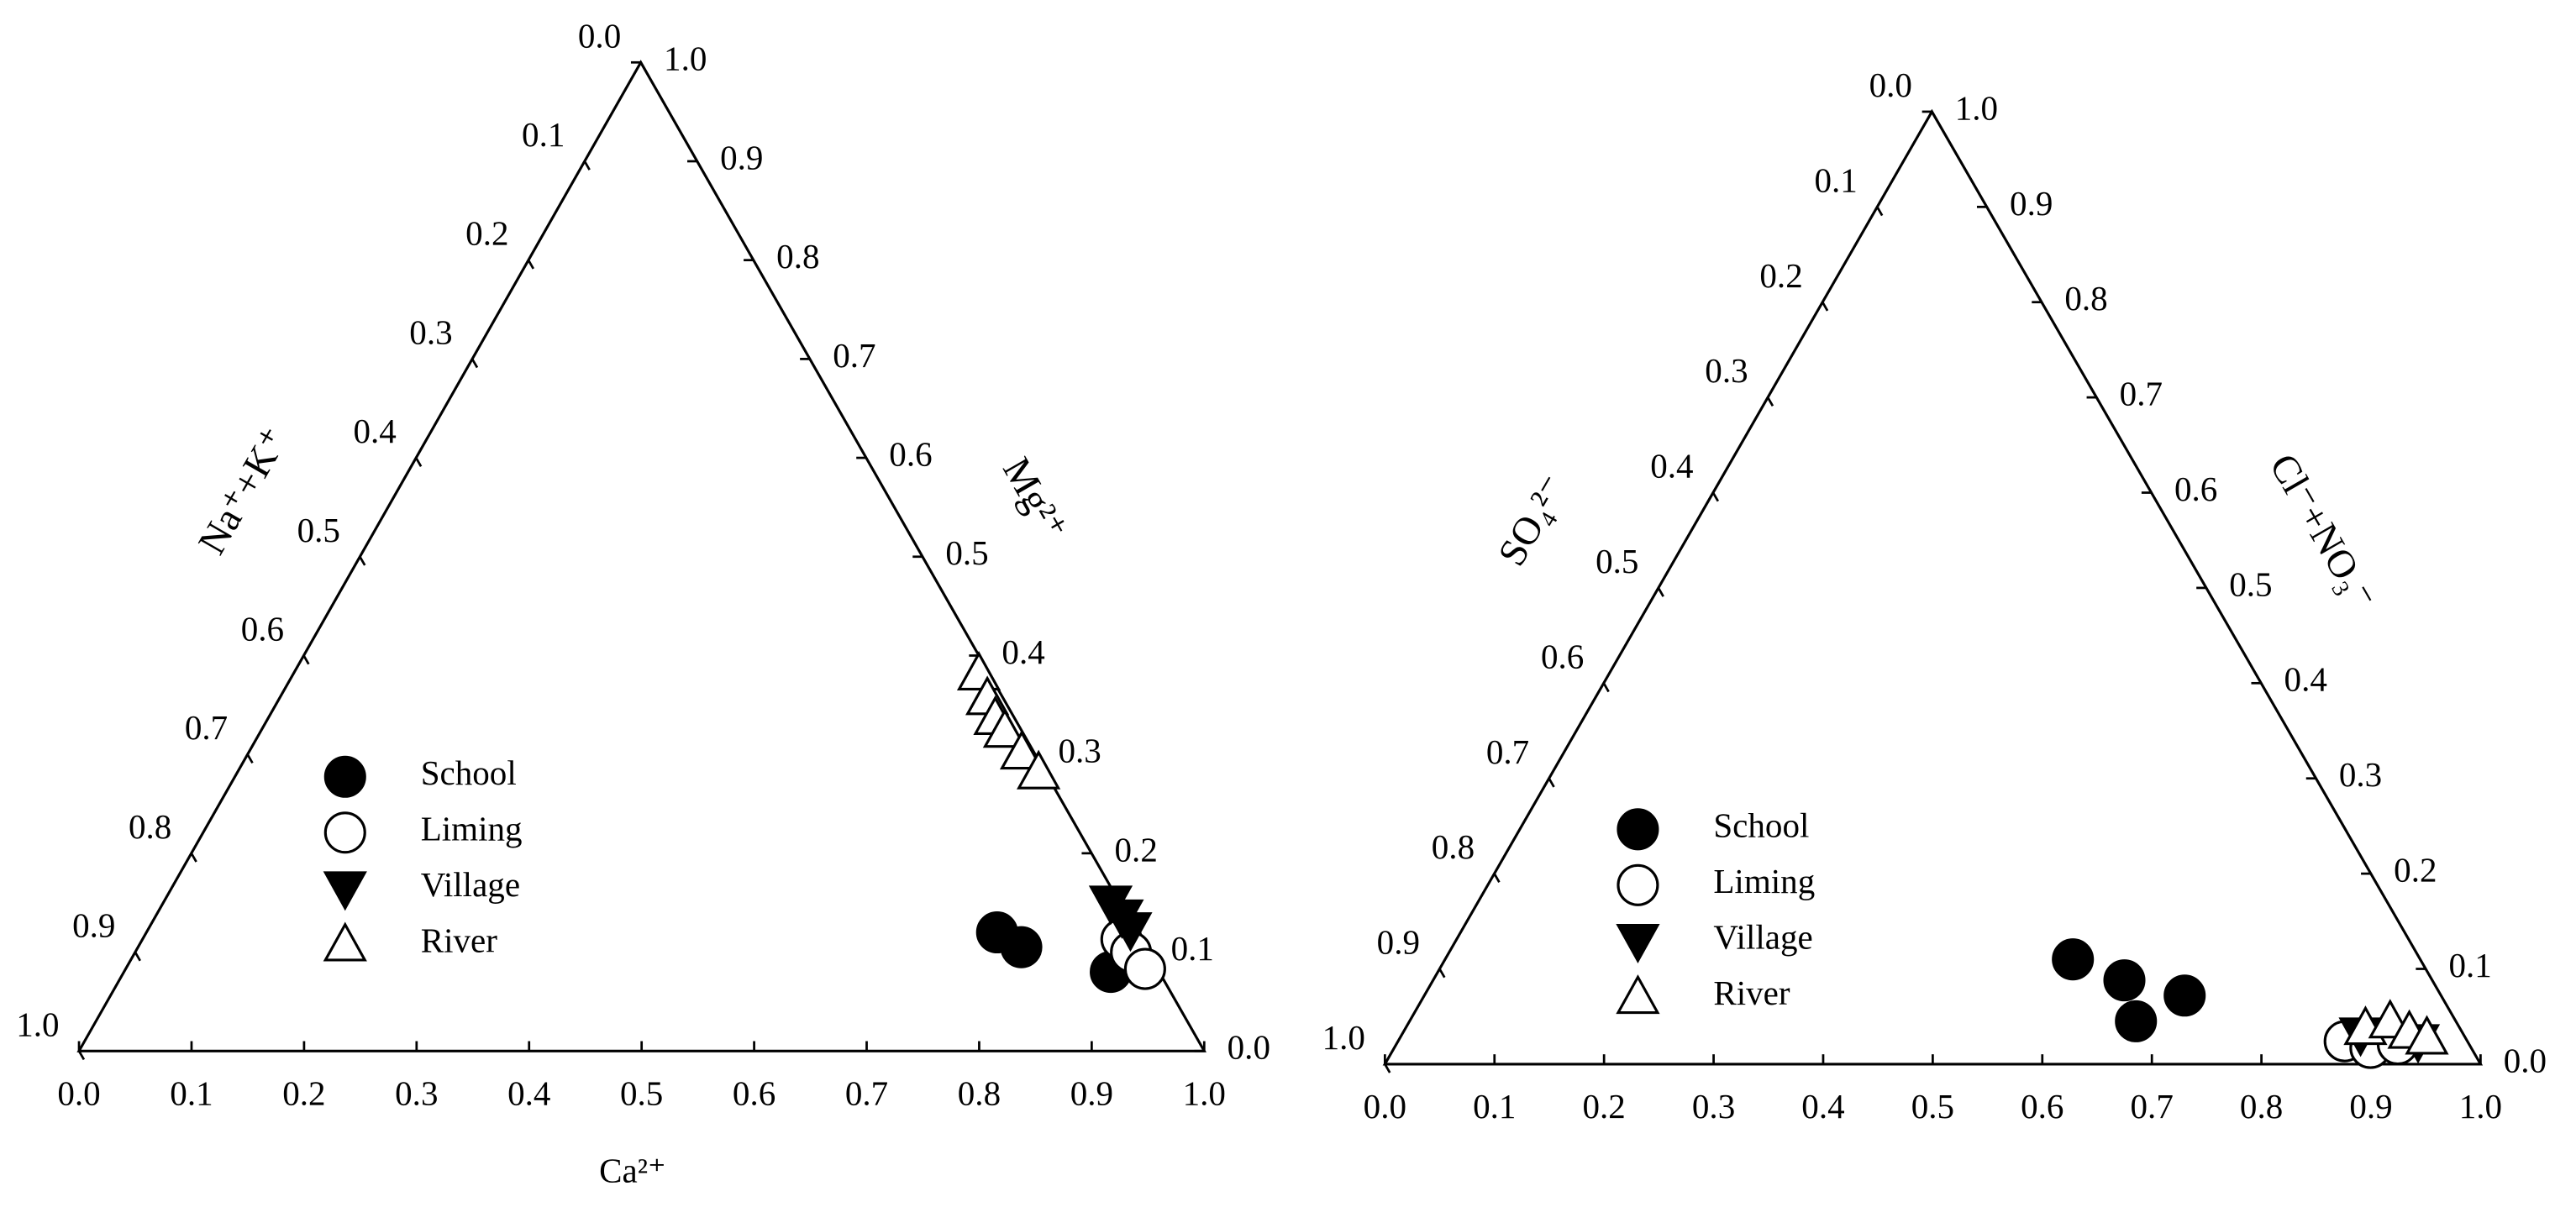 The height and width of the screenshot is (1207, 2576). I want to click on left-tick-label: 0.3, so click(430, 332).